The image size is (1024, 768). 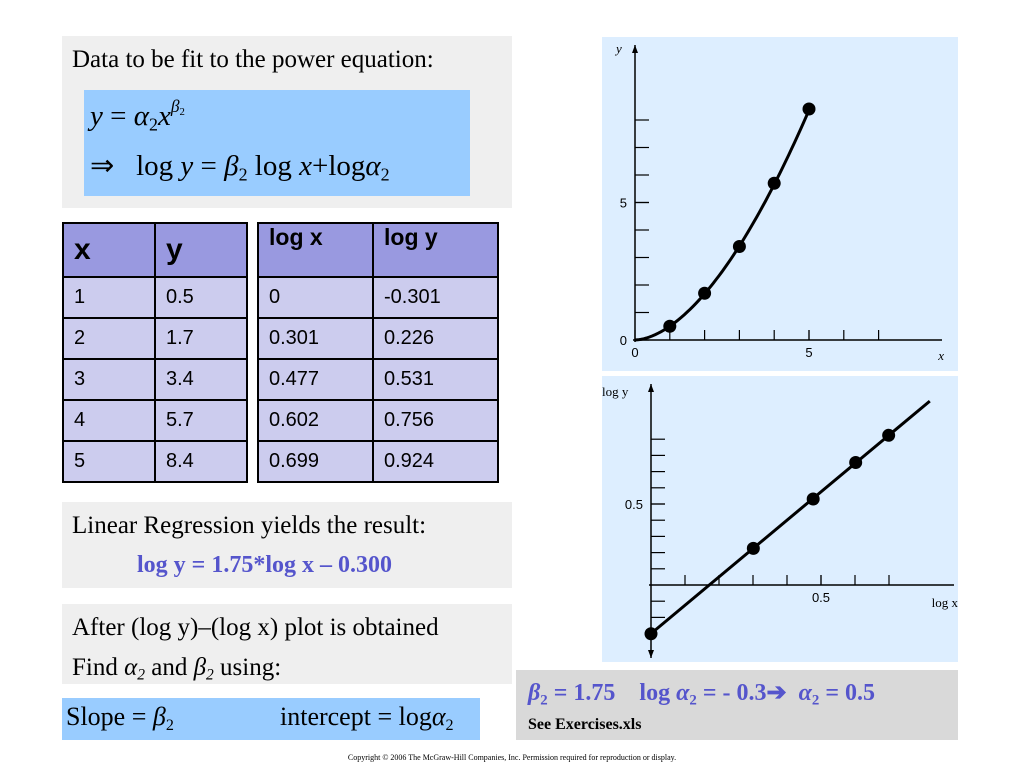 I want to click on table-row: 0.477 0.531, so click(x=378, y=379).